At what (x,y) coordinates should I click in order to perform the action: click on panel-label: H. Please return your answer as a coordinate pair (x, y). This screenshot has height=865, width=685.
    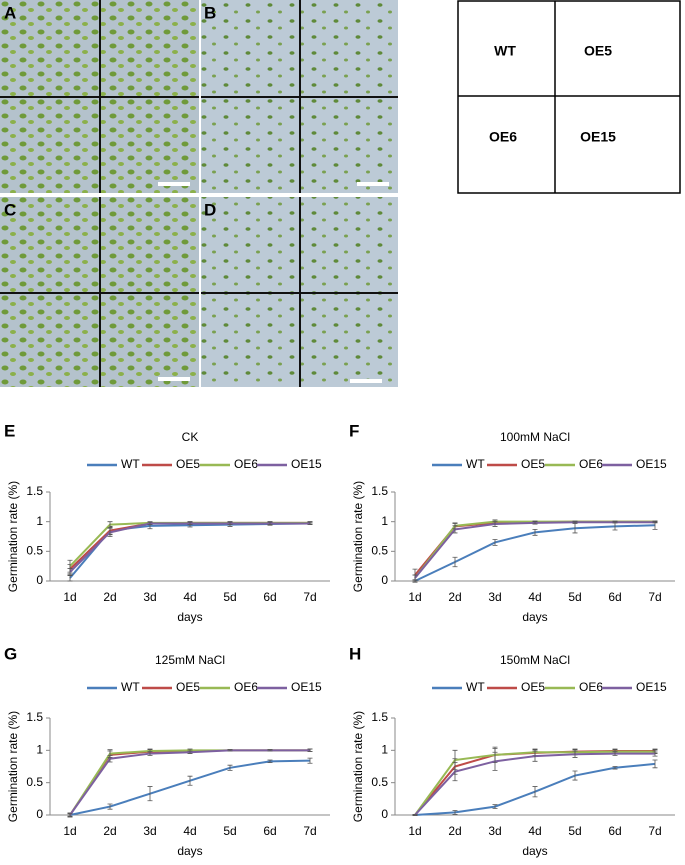
    Looking at the image, I should click on (355, 653).